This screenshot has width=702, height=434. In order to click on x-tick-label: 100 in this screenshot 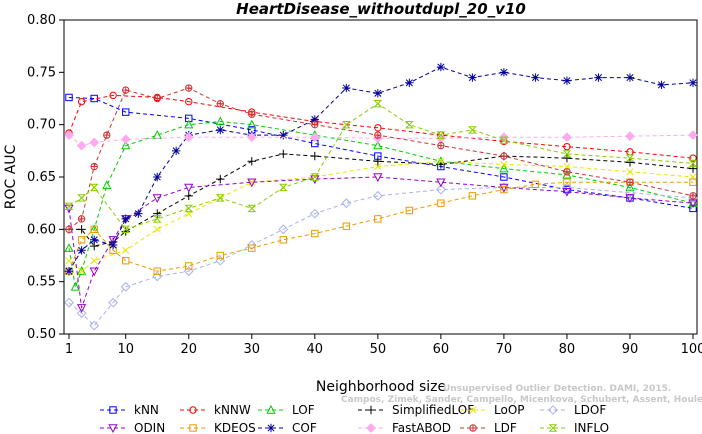, I will do `click(691, 349)`.